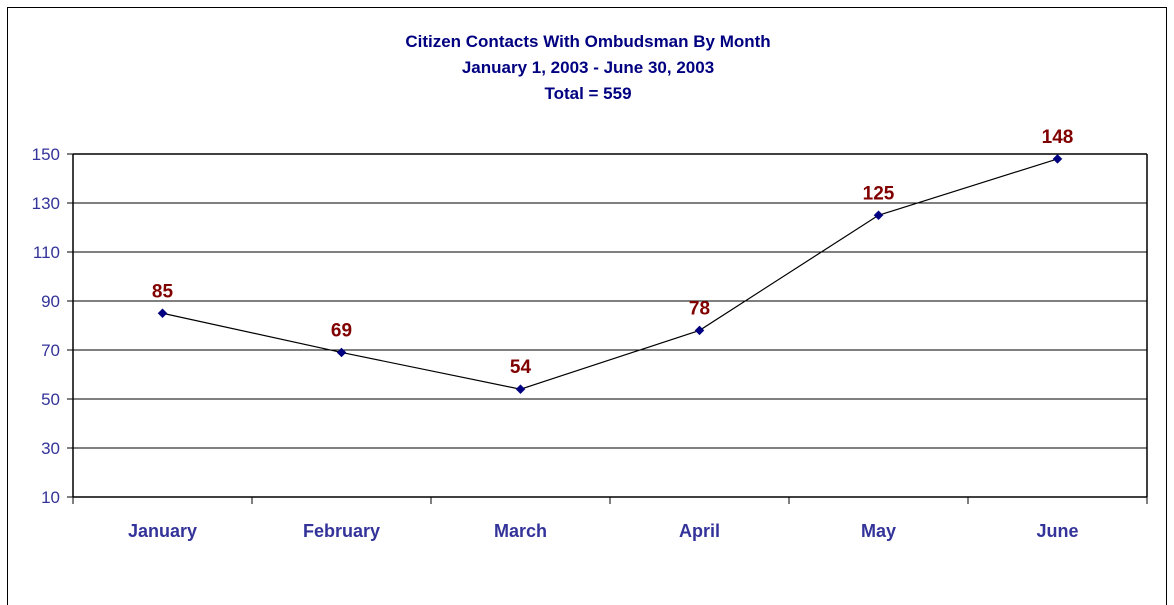  I want to click on data-label: 54, so click(521, 367).